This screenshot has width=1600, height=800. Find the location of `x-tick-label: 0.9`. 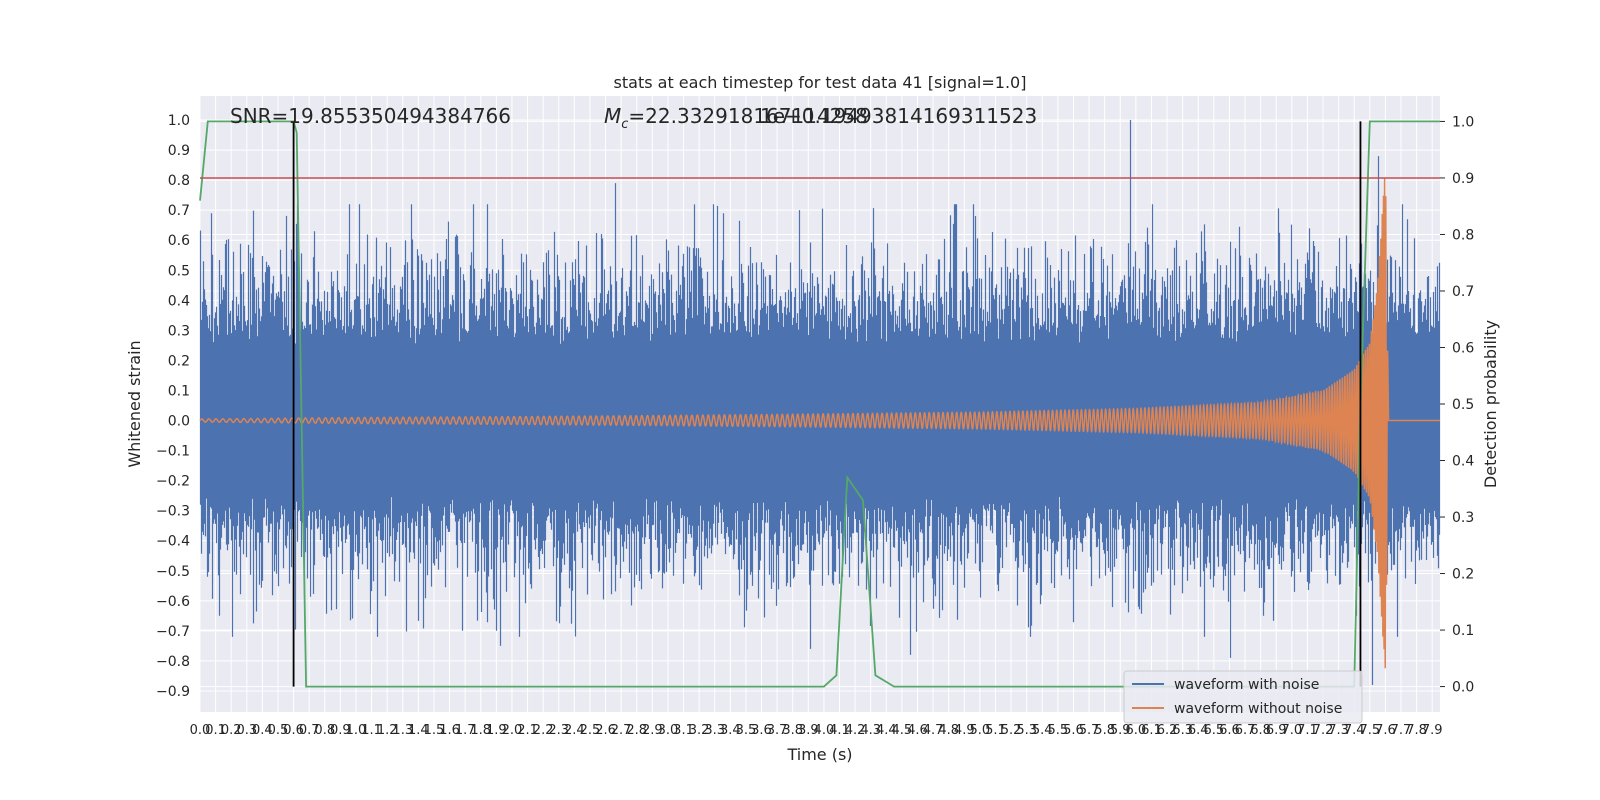

x-tick-label: 0.9 is located at coordinates (340, 730).